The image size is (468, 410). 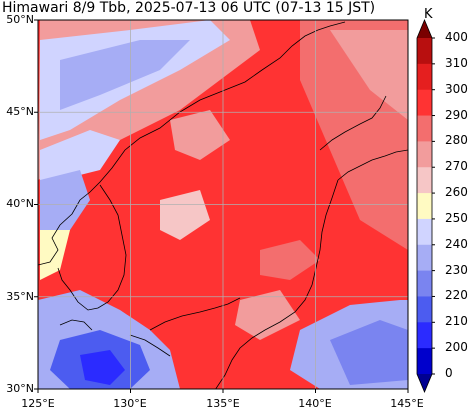 I want to click on colorbar-tick-label: 220, so click(x=456, y=295).